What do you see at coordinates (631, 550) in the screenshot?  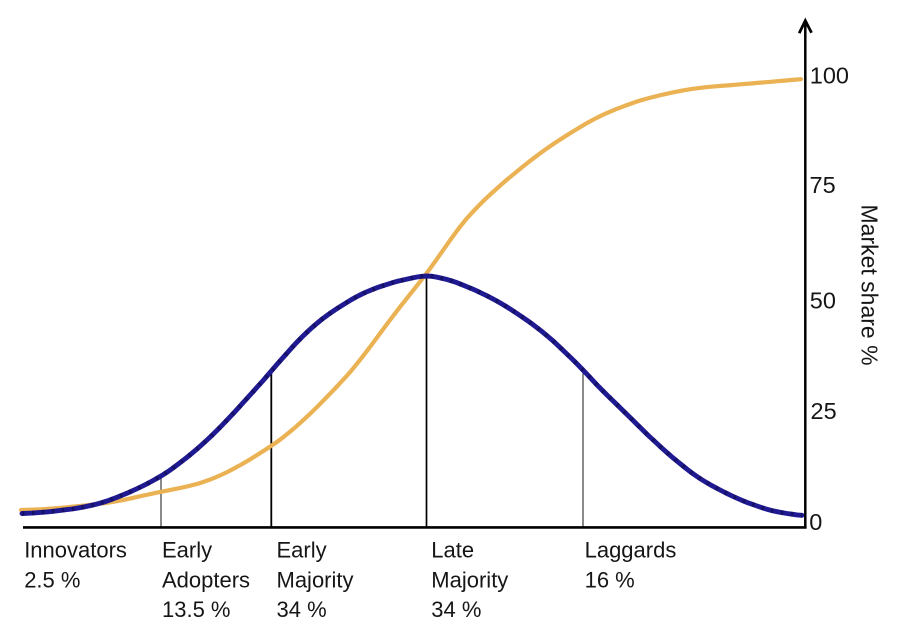 I see `svg-text: Laggards` at bounding box center [631, 550].